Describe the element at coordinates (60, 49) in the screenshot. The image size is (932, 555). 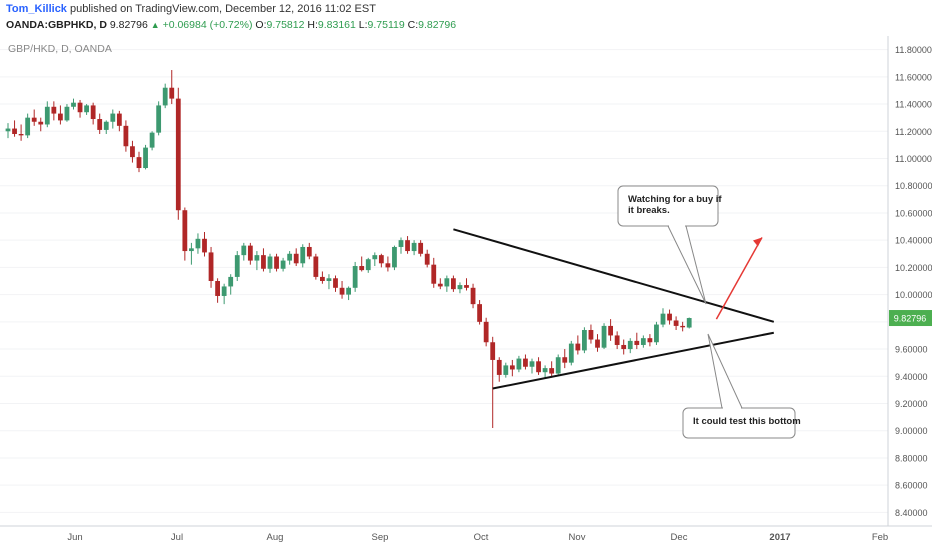
I see `chart-title: GBP/HKD, D, OANDA` at that location.